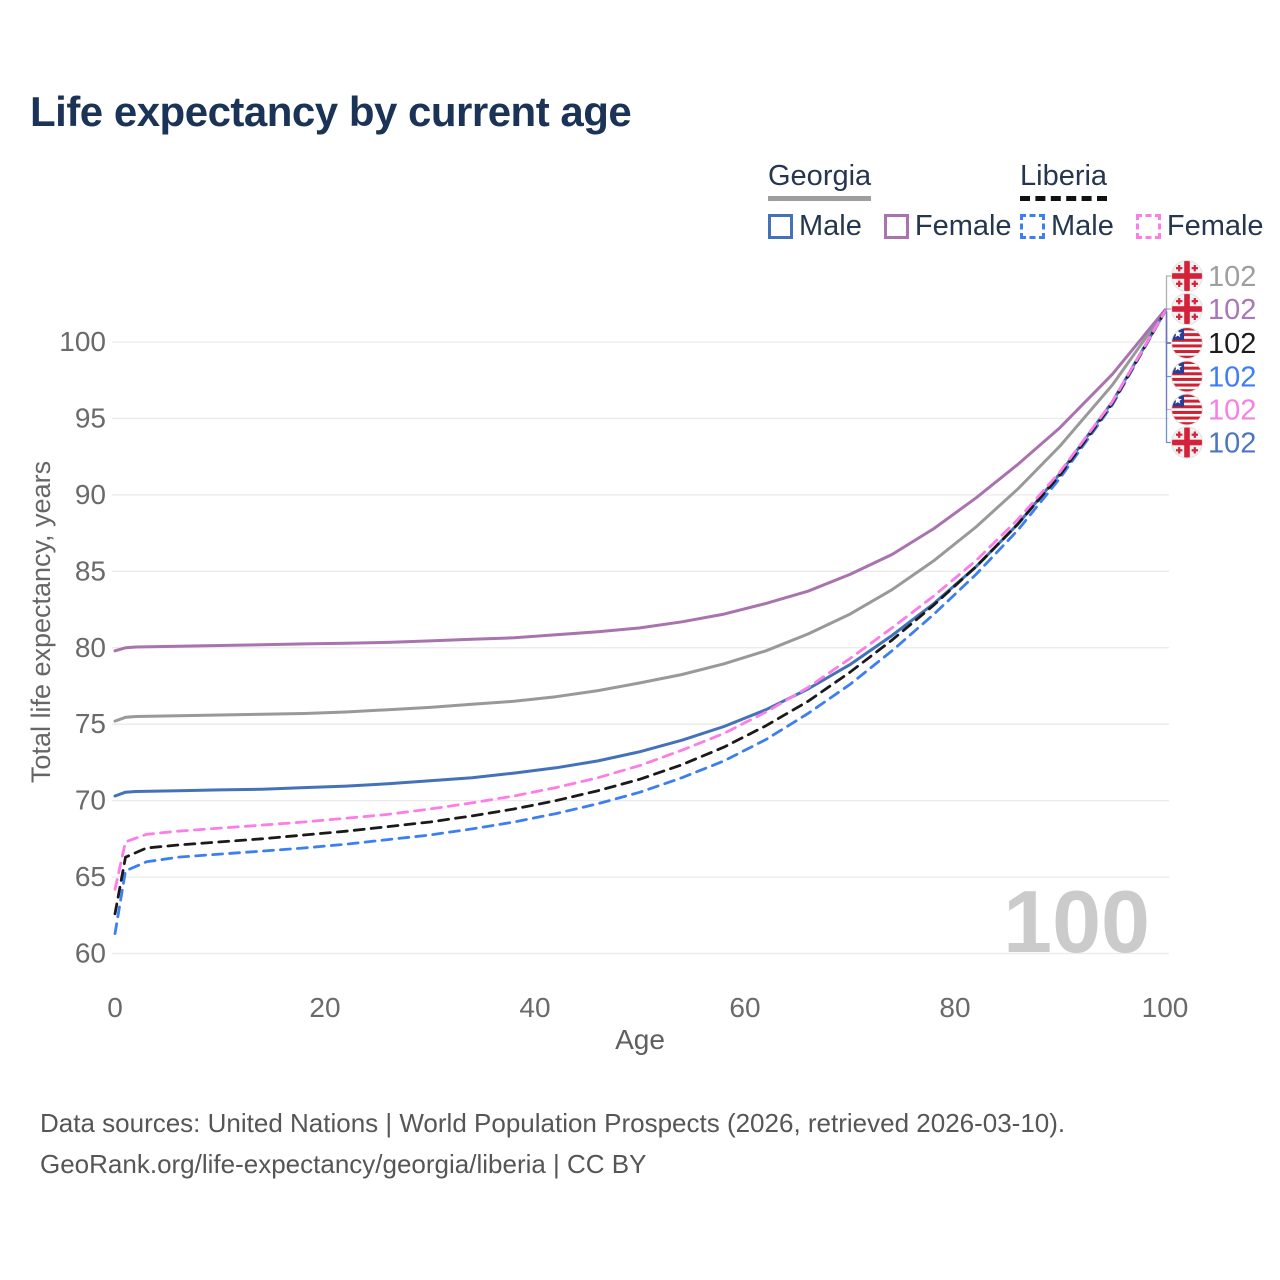 The height and width of the screenshot is (1280, 1280). Describe the element at coordinates (331, 111) in the screenshot. I see `page-title: Life expectancy by current age` at that location.